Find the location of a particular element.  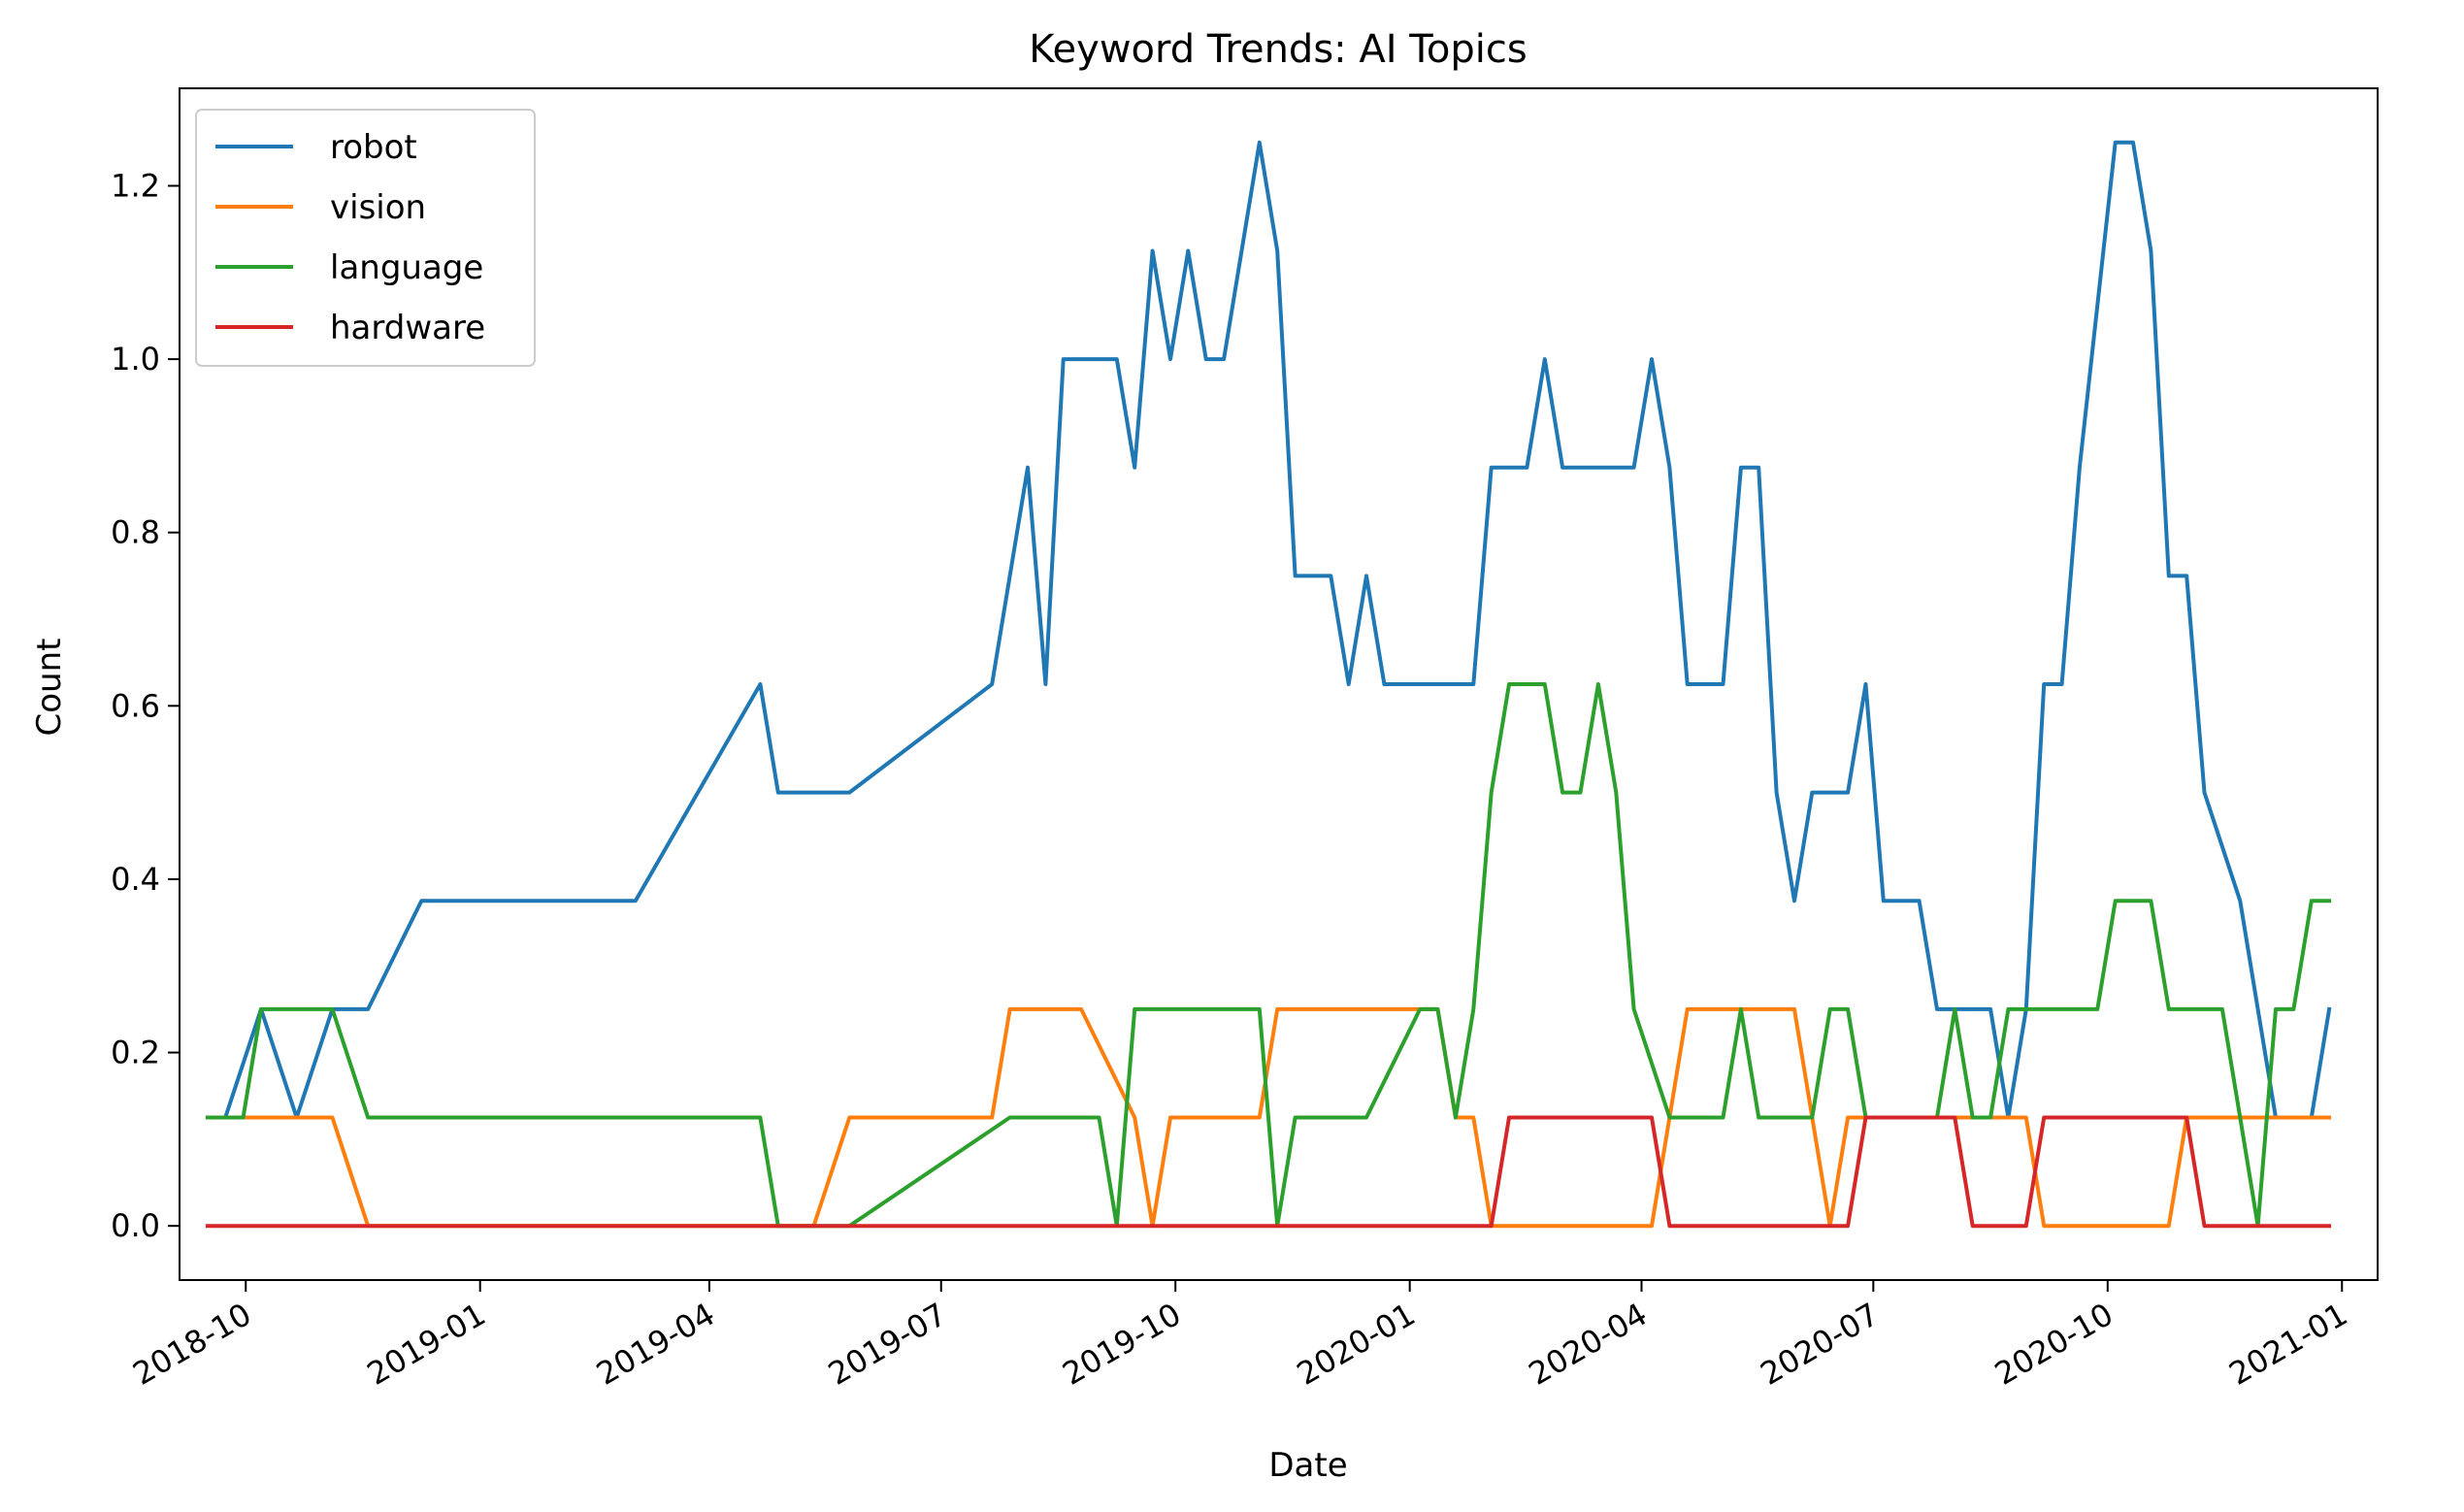

y-tick-label: 0.2 is located at coordinates (136, 1053).